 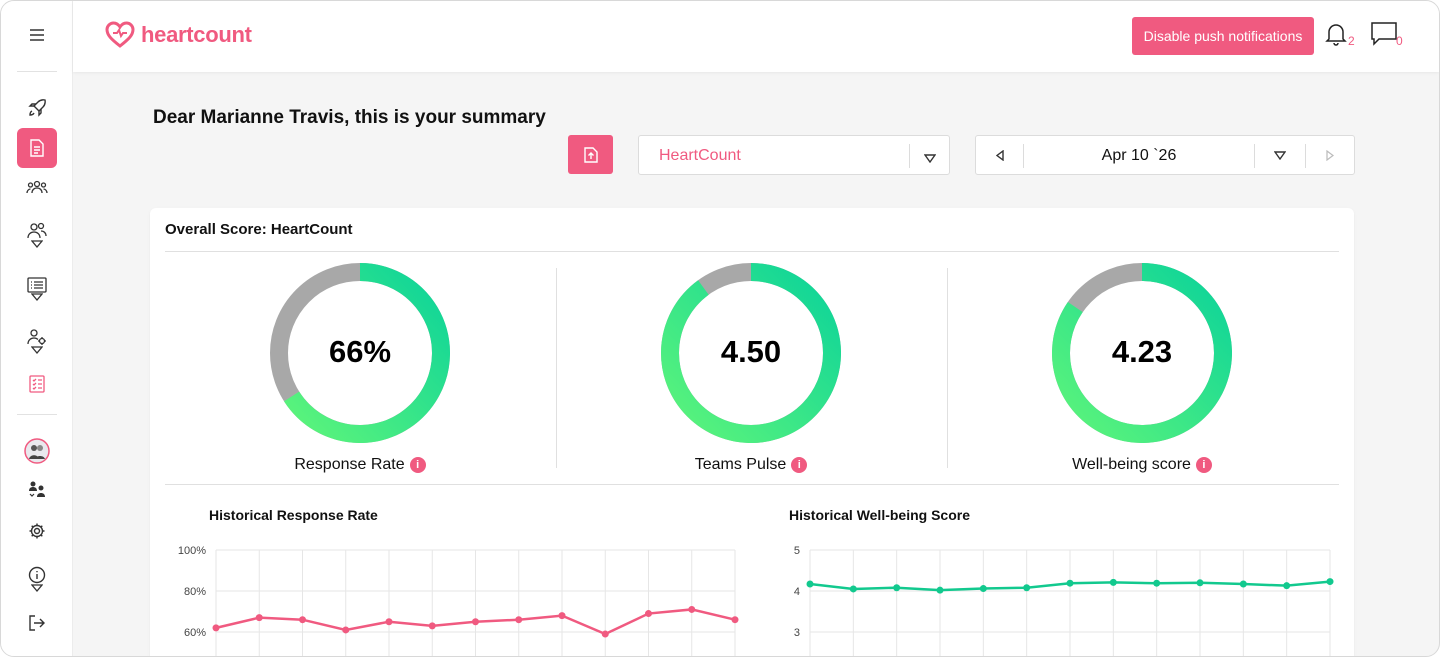 I want to click on heart-logo-icon, so click(x=120, y=34).